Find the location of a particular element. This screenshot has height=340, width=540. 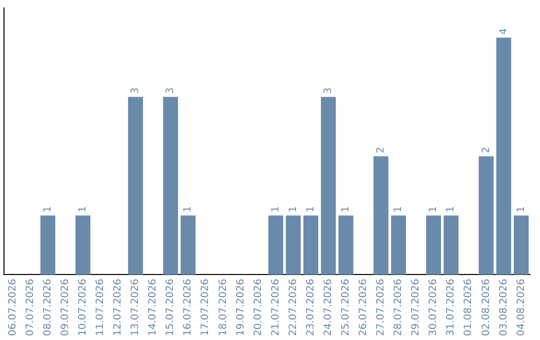

x-tick-label: 30.07.2026 is located at coordinates (434, 307).